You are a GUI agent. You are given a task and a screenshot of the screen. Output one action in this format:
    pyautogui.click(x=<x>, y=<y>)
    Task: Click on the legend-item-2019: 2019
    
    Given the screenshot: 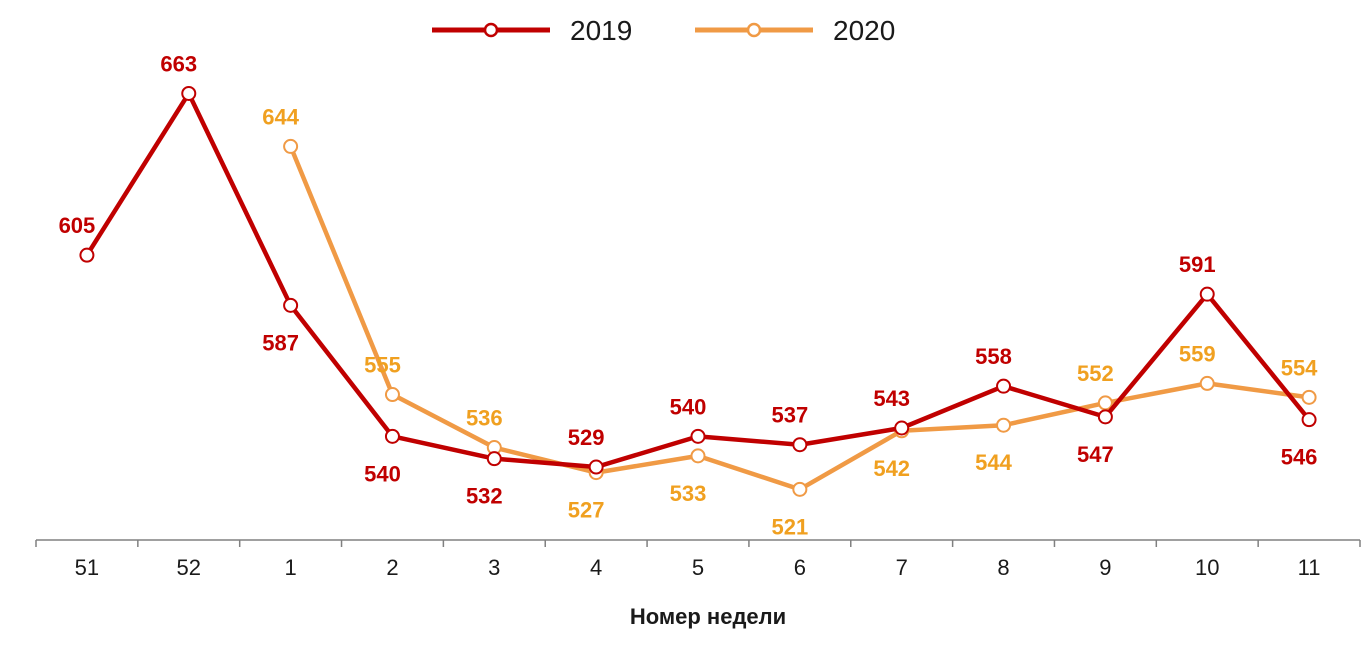 What is the action you would take?
    pyautogui.click(x=532, y=30)
    